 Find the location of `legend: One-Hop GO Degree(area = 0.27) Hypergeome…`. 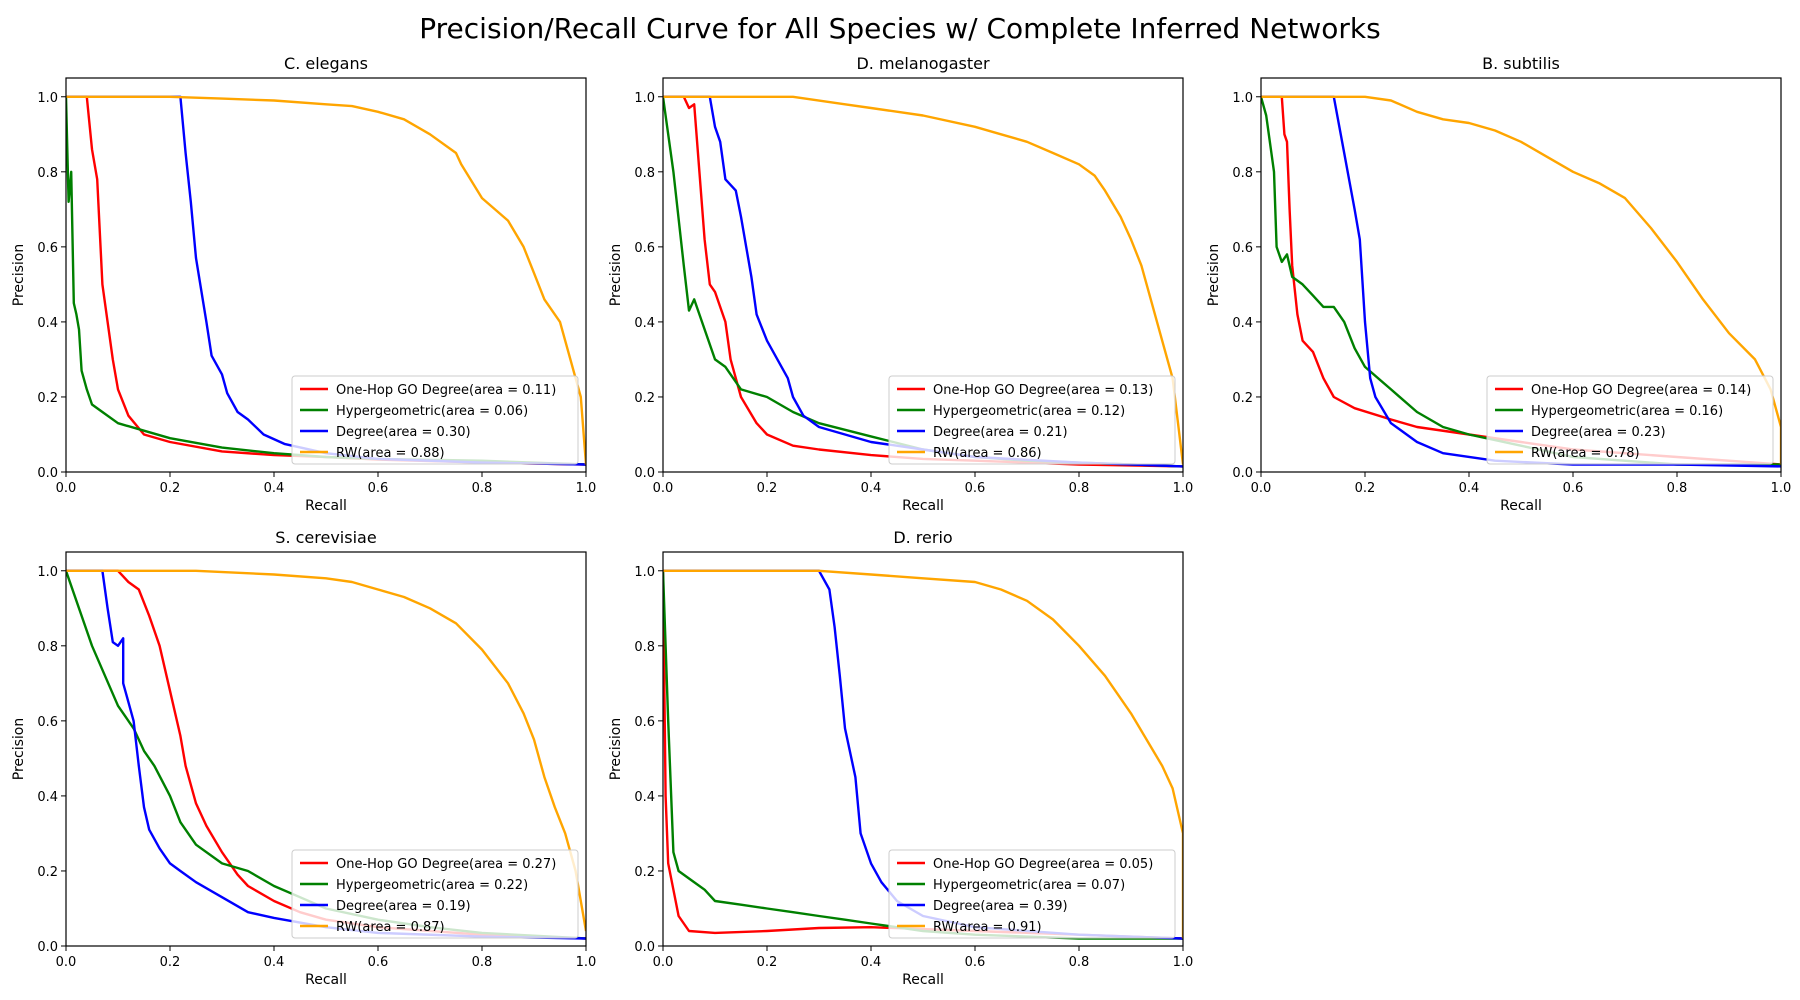

legend: One-Hop GO Degree(area = 0.27) Hypergeome… is located at coordinates (435, 894).